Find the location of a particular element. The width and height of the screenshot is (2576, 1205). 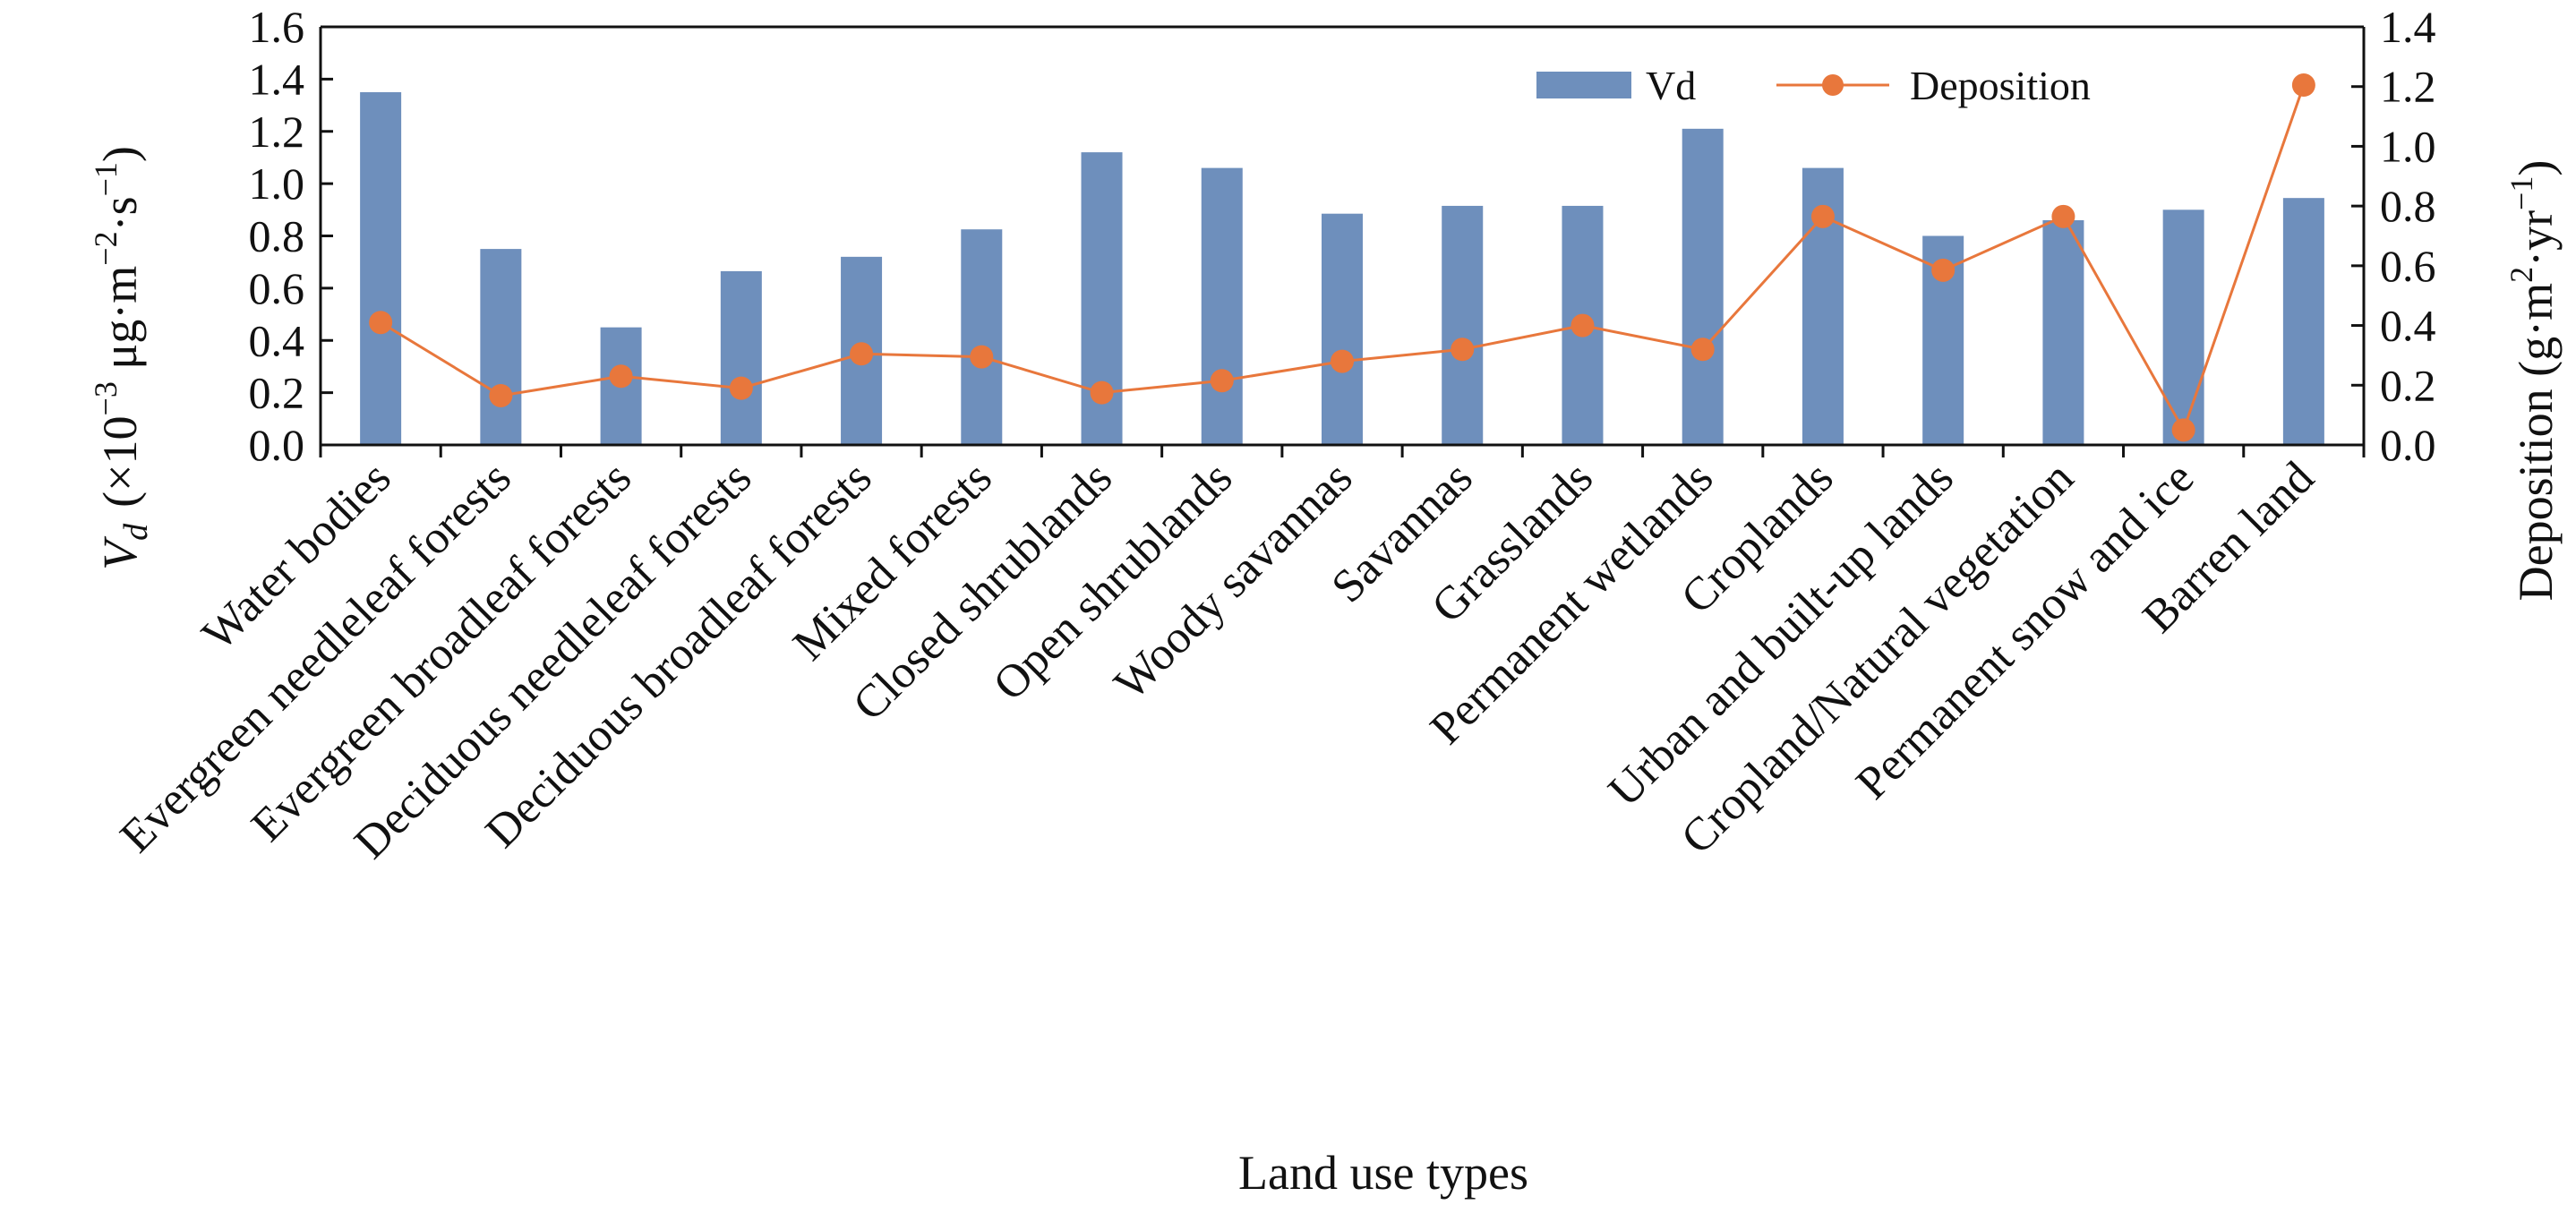

y-right-tick-label-3: 0.6 is located at coordinates (2408, 266).